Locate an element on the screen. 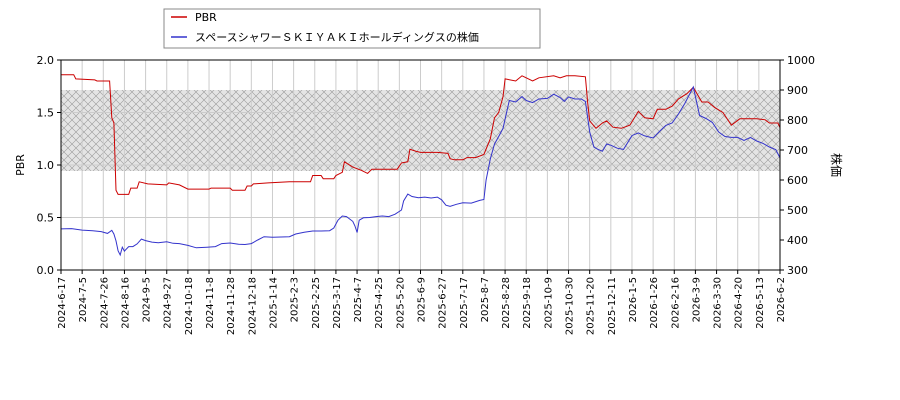  right-axis: 300 400 500 600 700 800 900 1000 is located at coordinates (797, 165).